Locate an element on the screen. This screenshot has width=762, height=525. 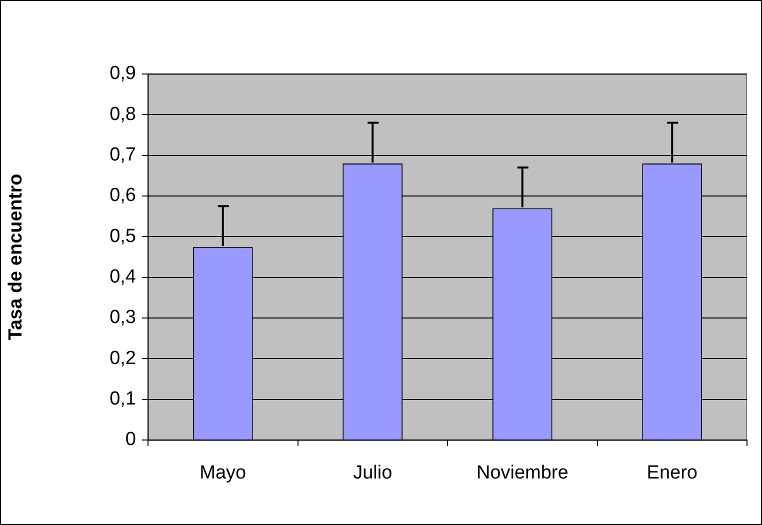
x-tick-label: Noviembre is located at coordinates (522, 473).